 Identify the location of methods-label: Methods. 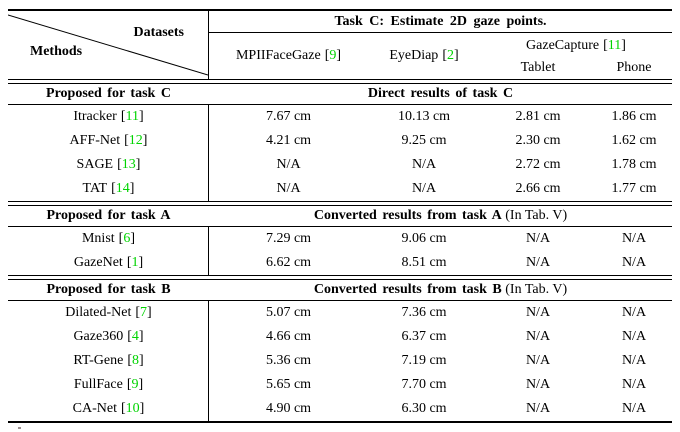
(56, 51).